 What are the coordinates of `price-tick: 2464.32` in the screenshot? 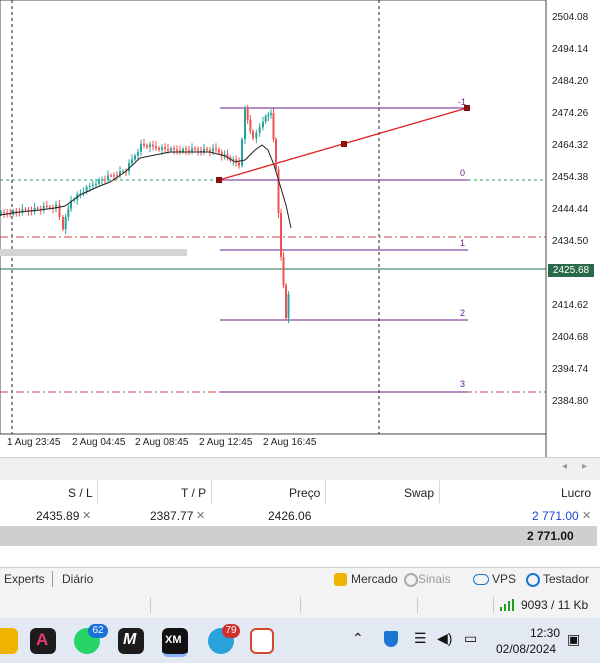 It's located at (570, 145).